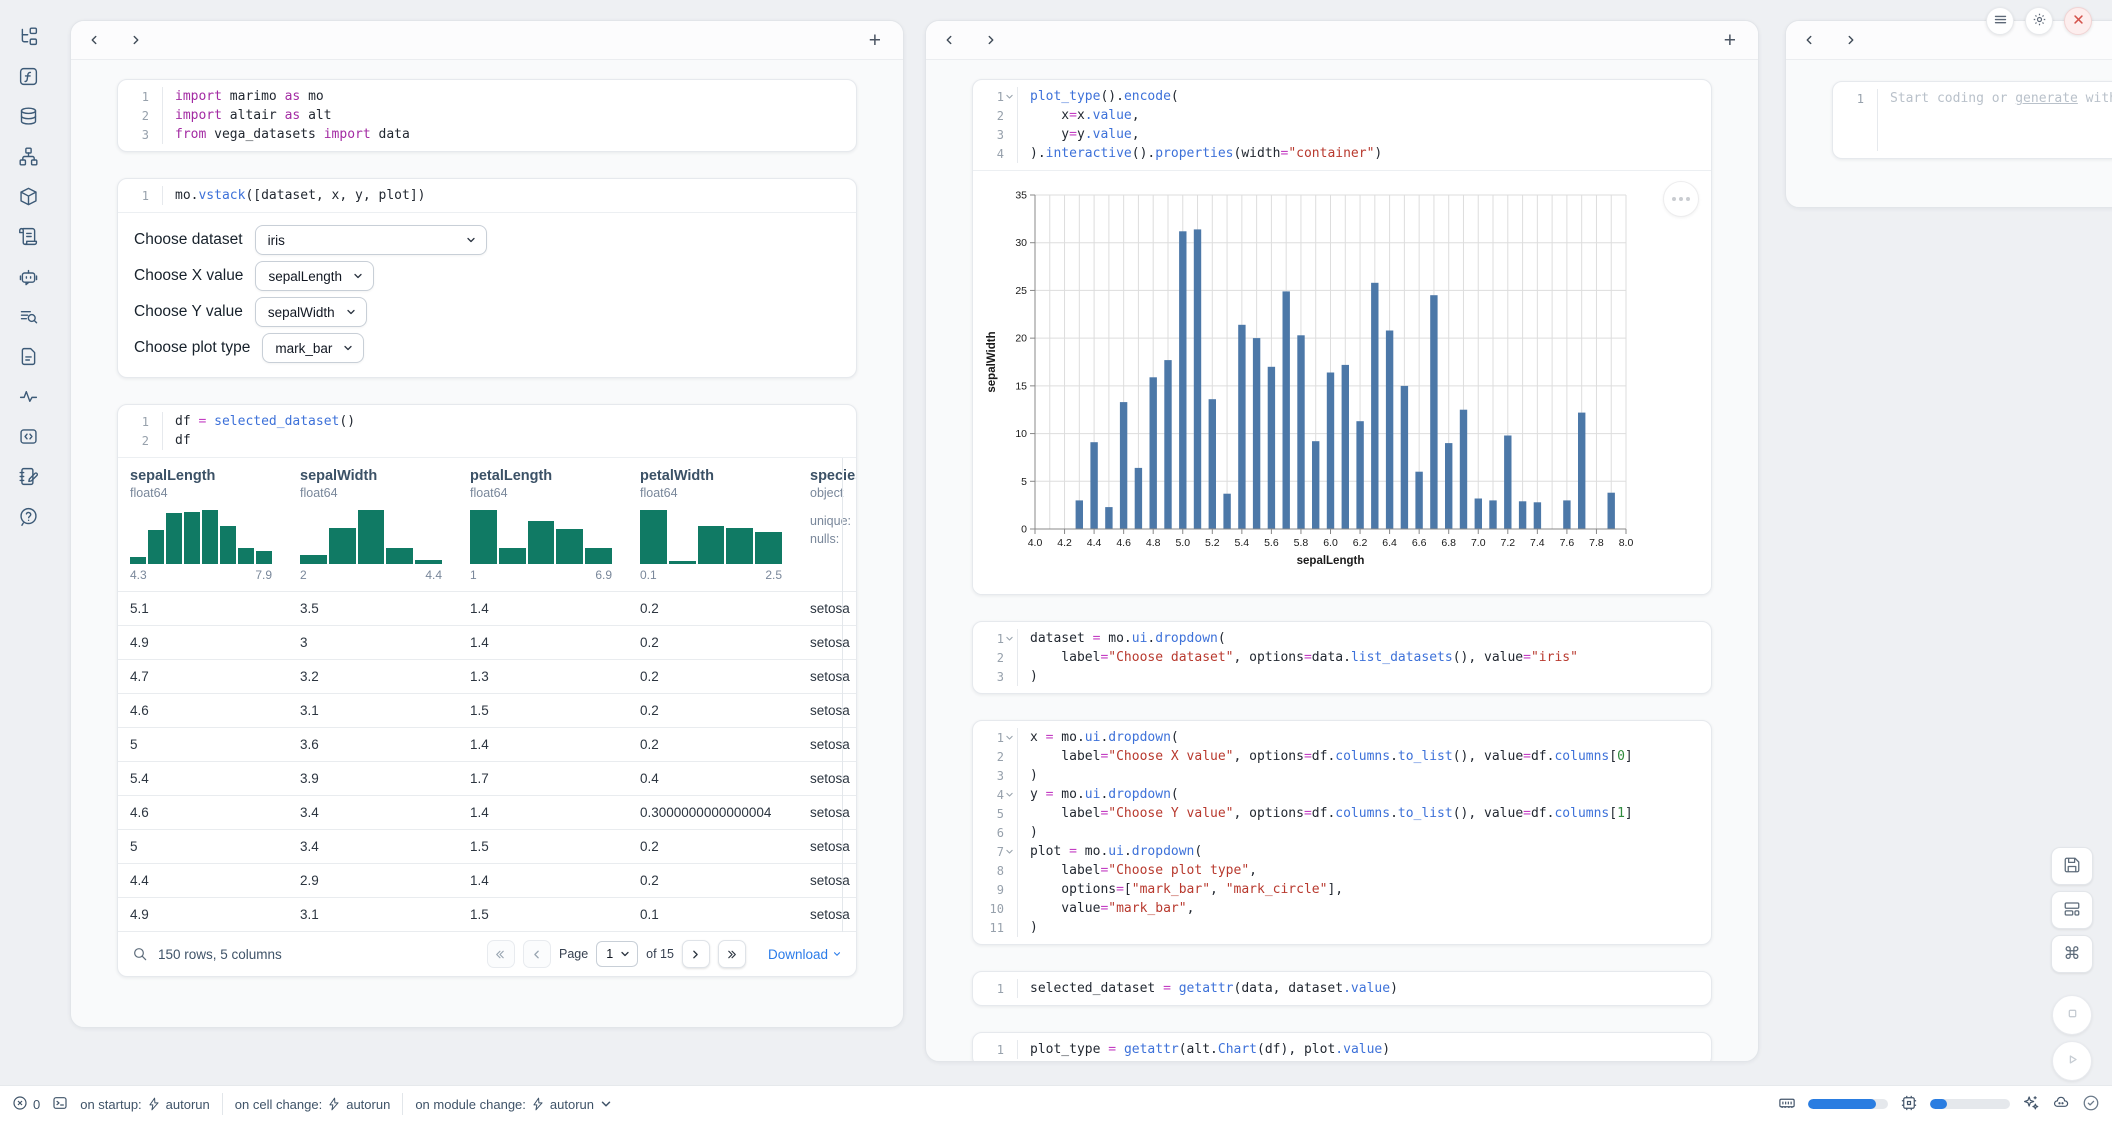 This screenshot has height=1122, width=2112. I want to click on choose-x-value-select: sepalLength, so click(315, 276).